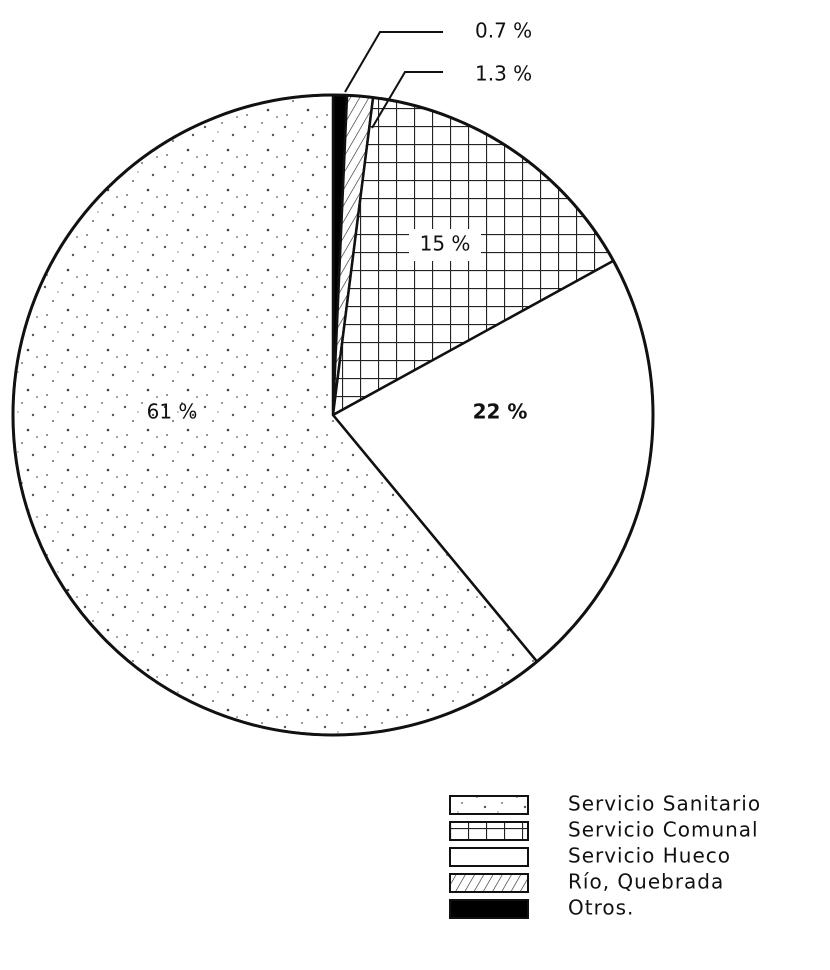 The image size is (830, 970). What do you see at coordinates (663, 830) in the screenshot?
I see `legend-label: Servicio Comunal` at bounding box center [663, 830].